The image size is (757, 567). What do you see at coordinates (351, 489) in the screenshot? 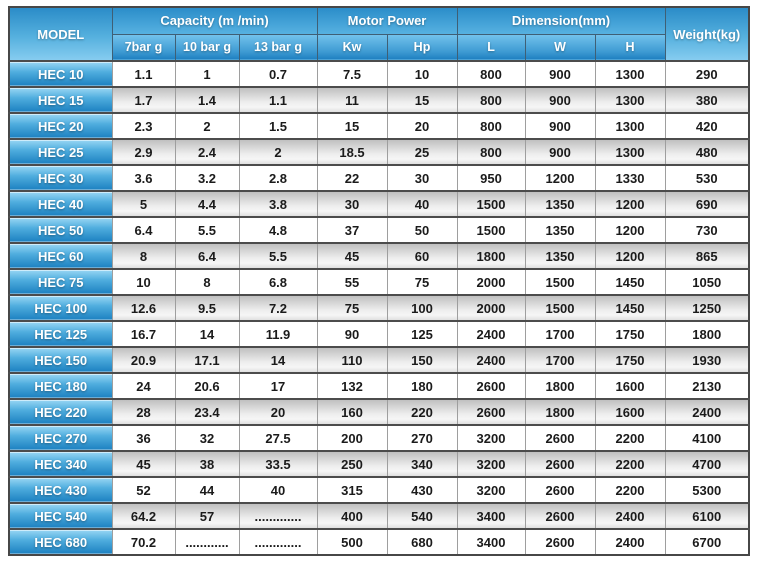
I see `value-cell: 315` at bounding box center [351, 489].